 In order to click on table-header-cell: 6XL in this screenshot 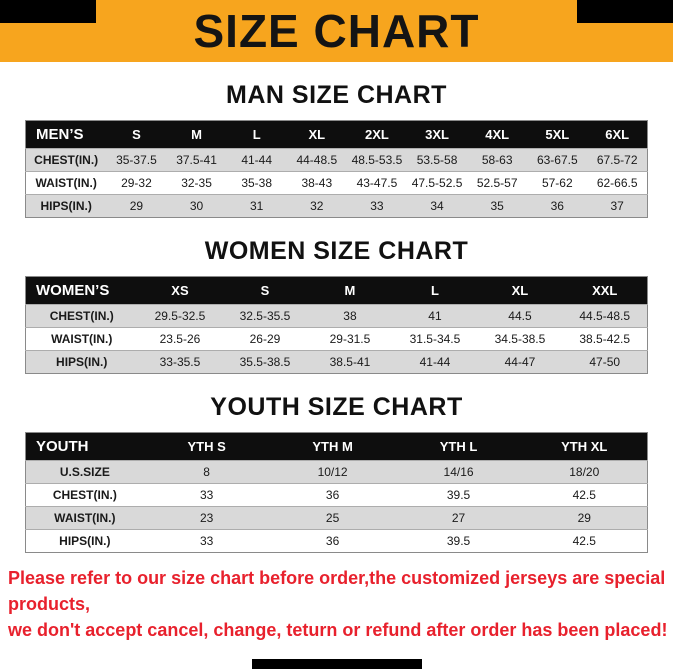, I will do `click(617, 134)`.